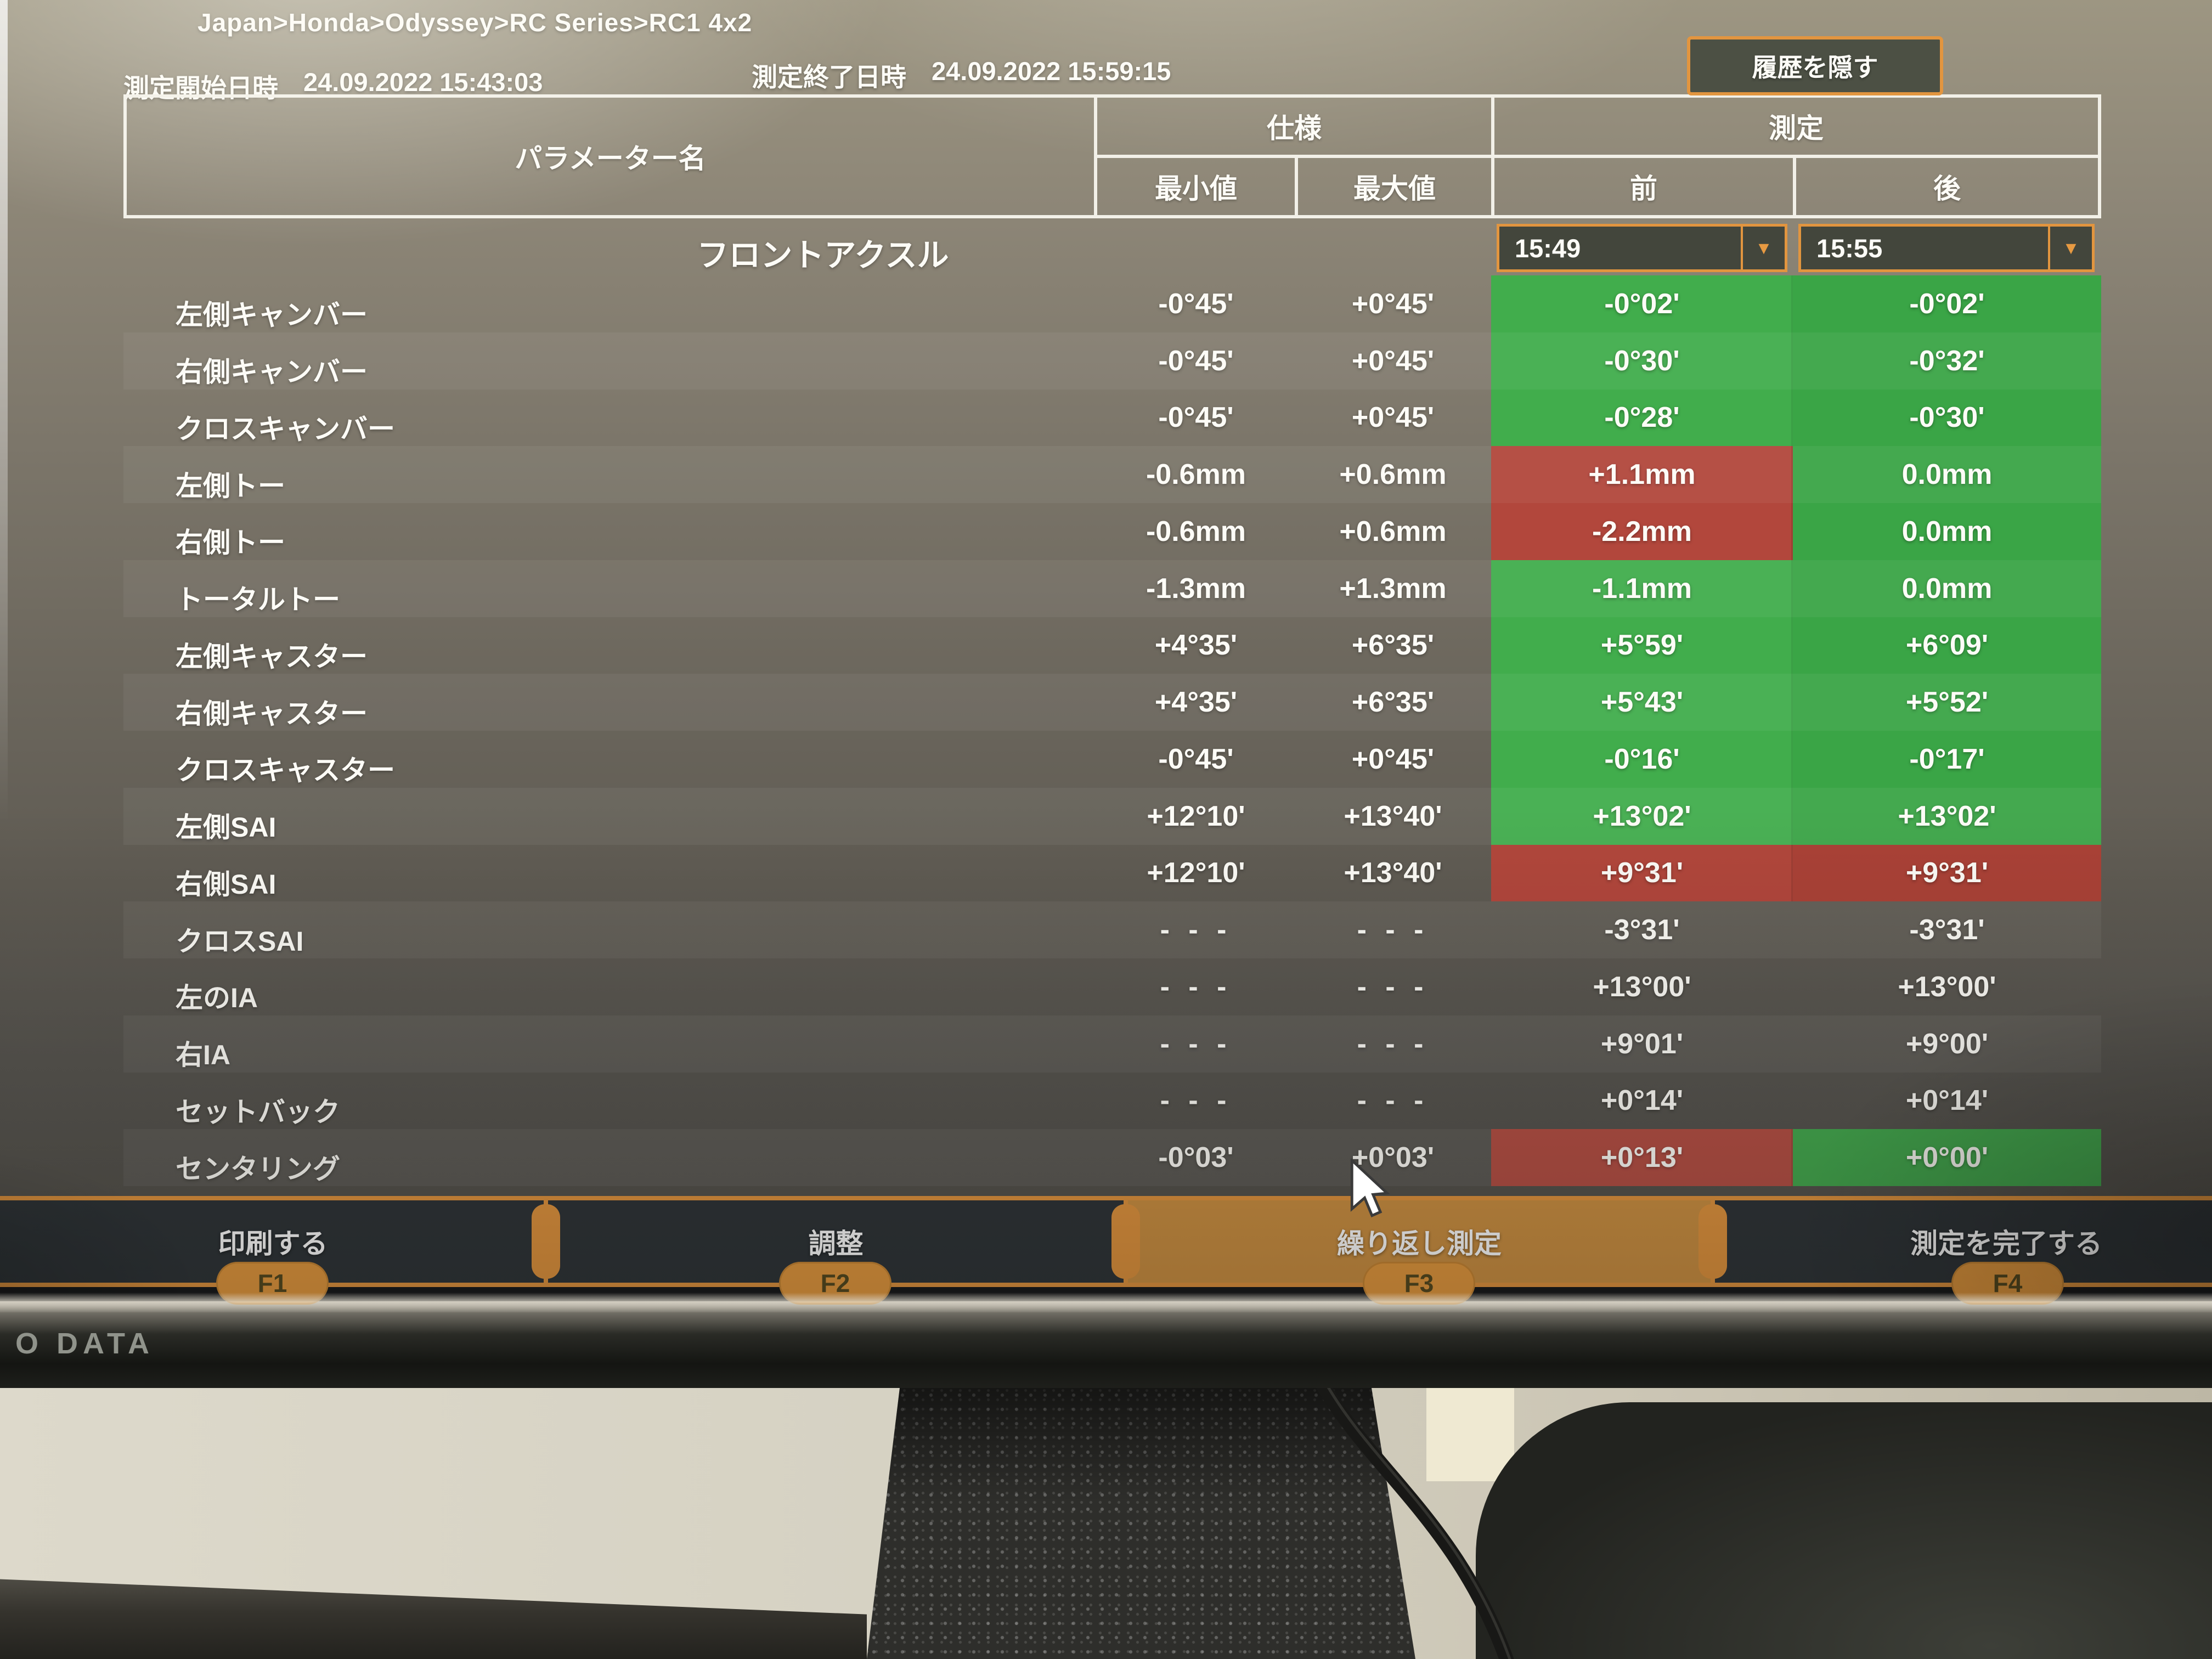  Describe the element at coordinates (1947, 759) in the screenshot. I see `measured-after-value: -0°17'` at that location.